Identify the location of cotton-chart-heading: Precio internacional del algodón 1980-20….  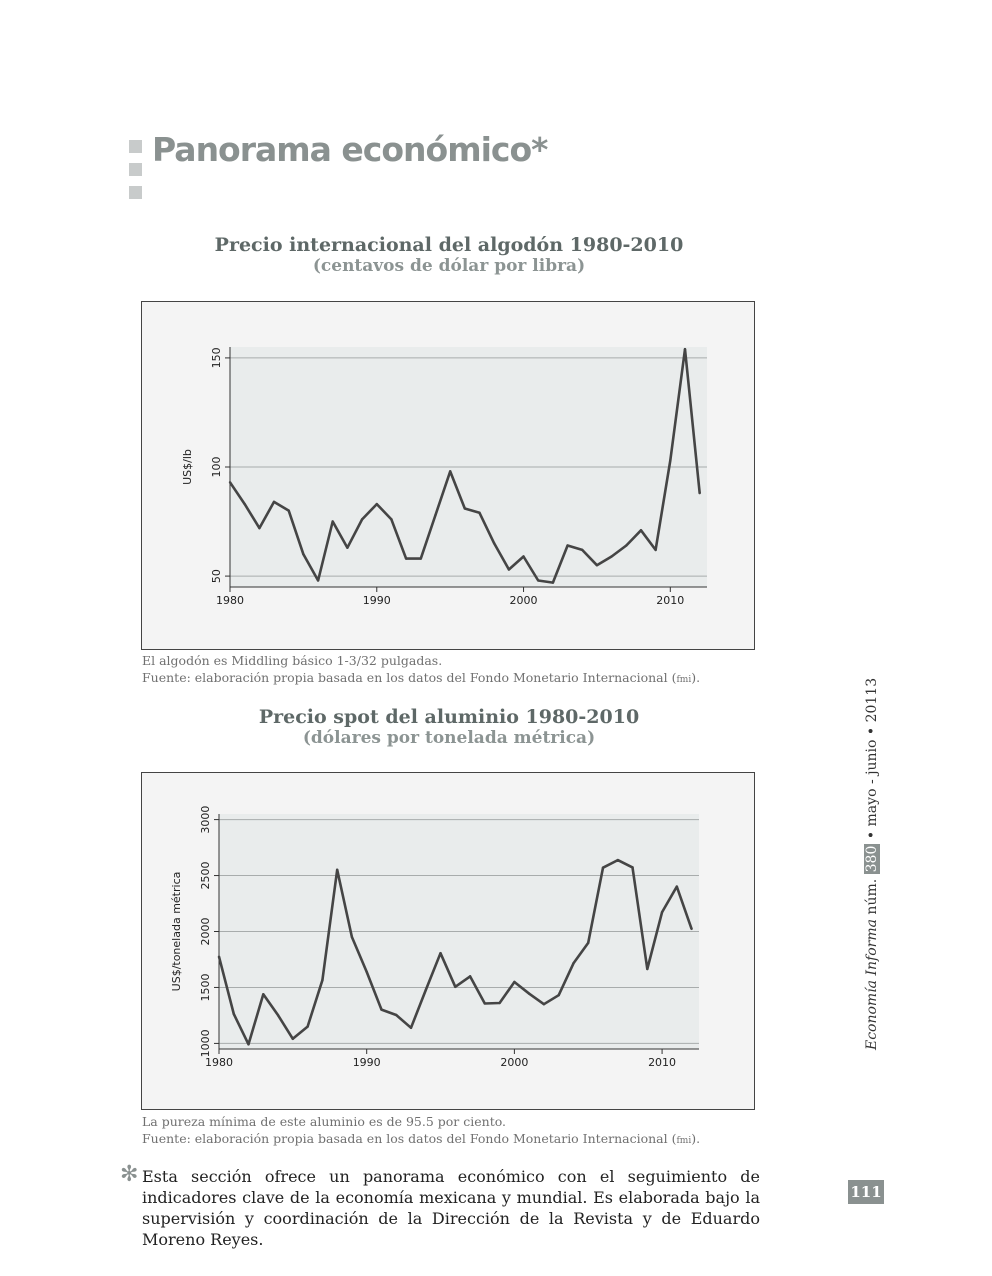
(449, 255).